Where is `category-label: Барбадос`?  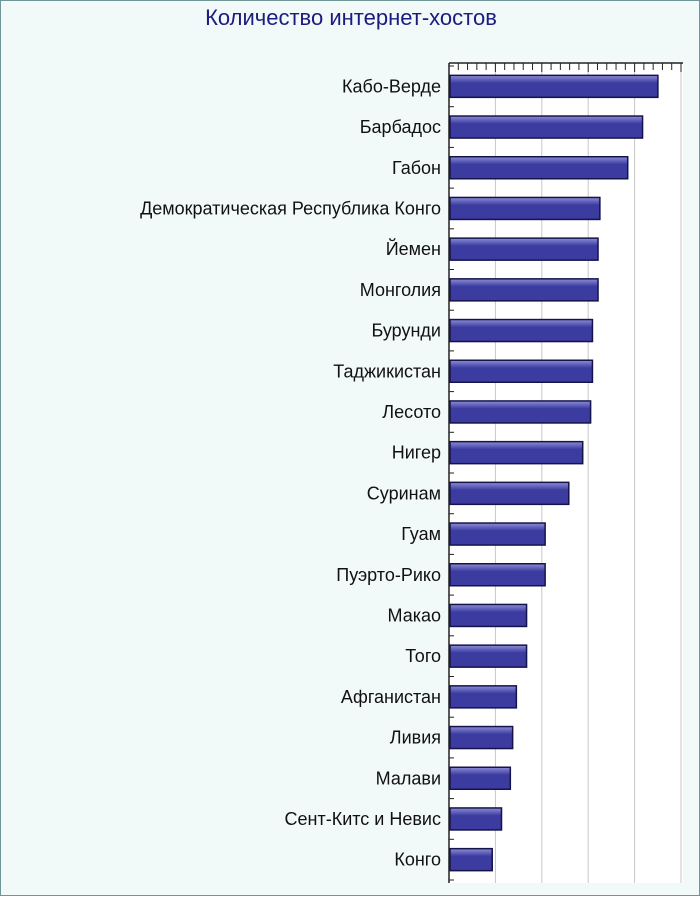 category-label: Барбадос is located at coordinates (400, 127).